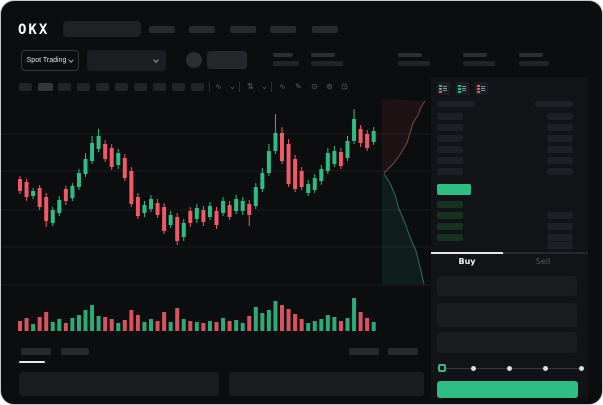 The height and width of the screenshot is (405, 603). I want to click on last-price-badge, so click(454, 189).